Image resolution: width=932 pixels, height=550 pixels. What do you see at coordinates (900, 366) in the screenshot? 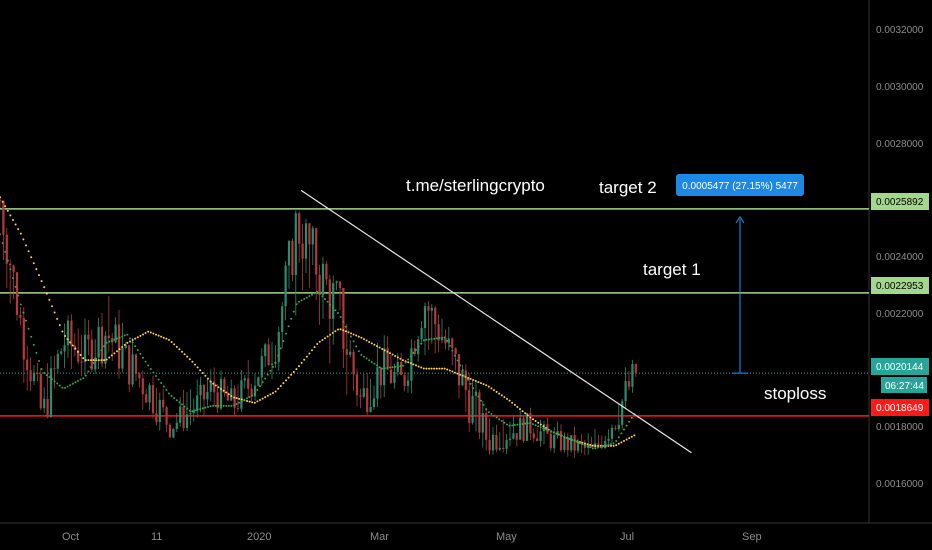
I see `price-badge-current: 0.0020144` at bounding box center [900, 366].